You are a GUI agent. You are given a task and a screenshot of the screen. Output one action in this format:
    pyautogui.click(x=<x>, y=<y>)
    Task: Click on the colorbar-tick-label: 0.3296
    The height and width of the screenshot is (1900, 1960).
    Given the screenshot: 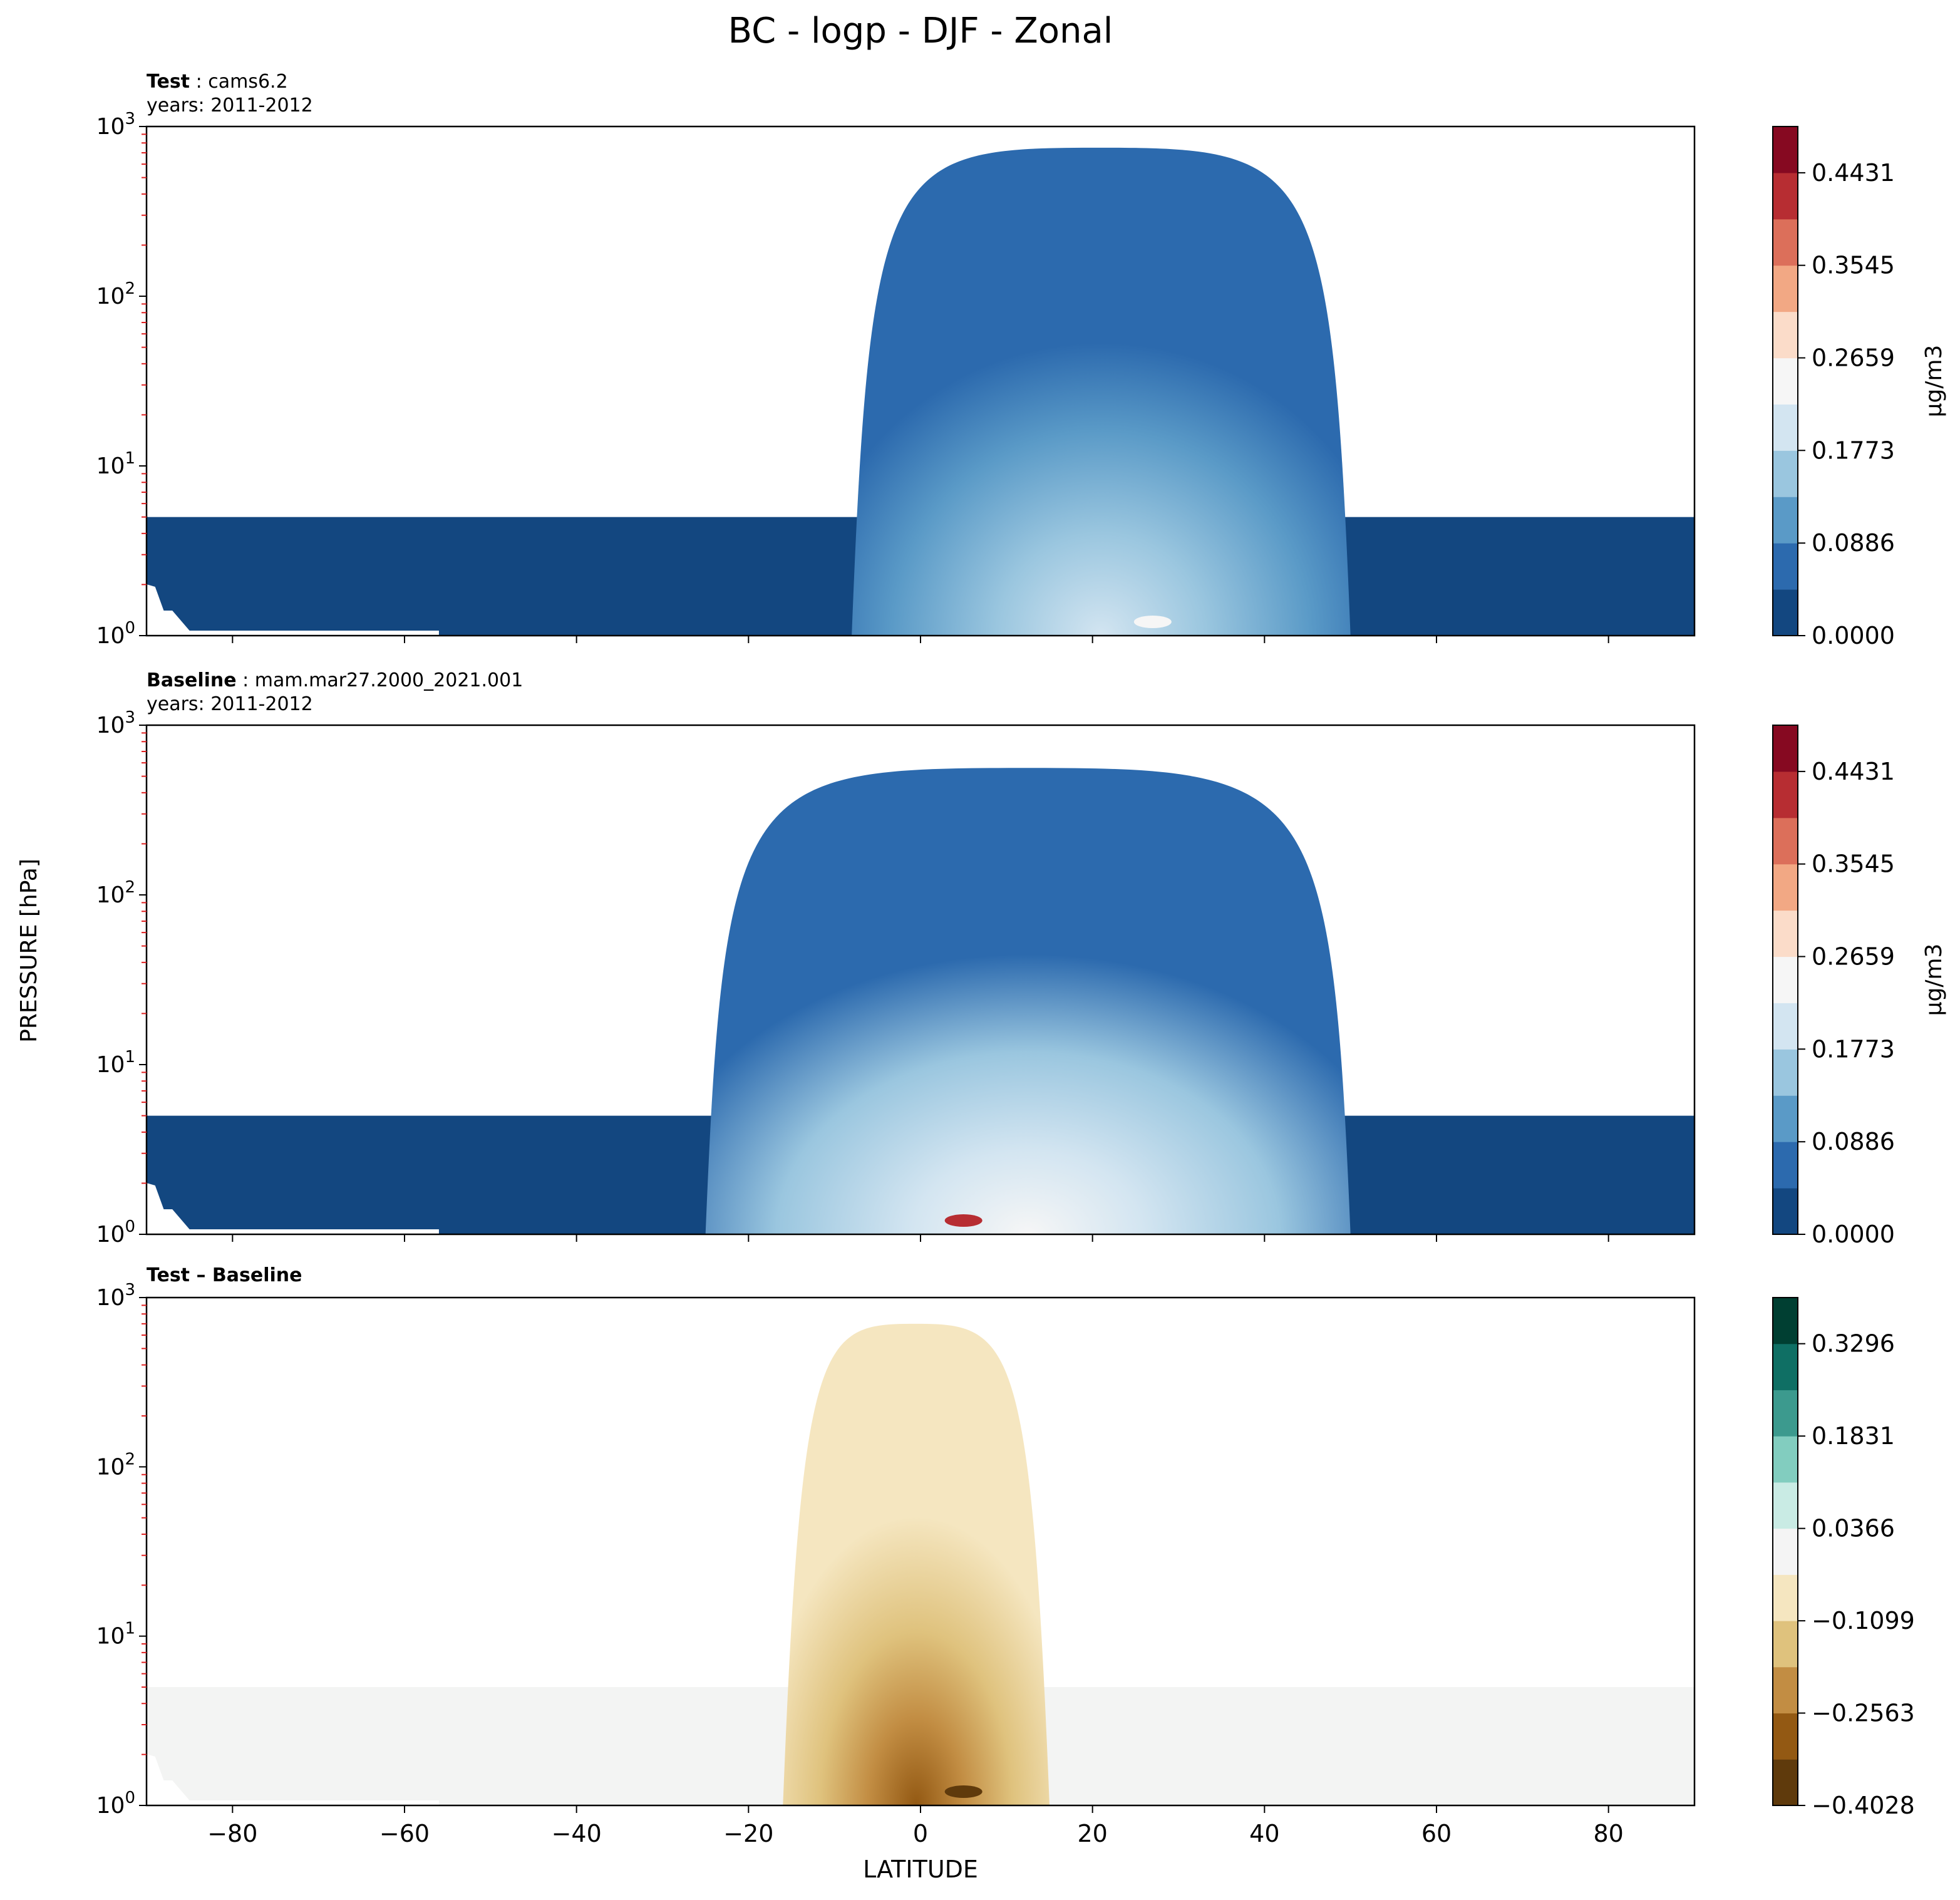 What is the action you would take?
    pyautogui.click(x=1854, y=1344)
    